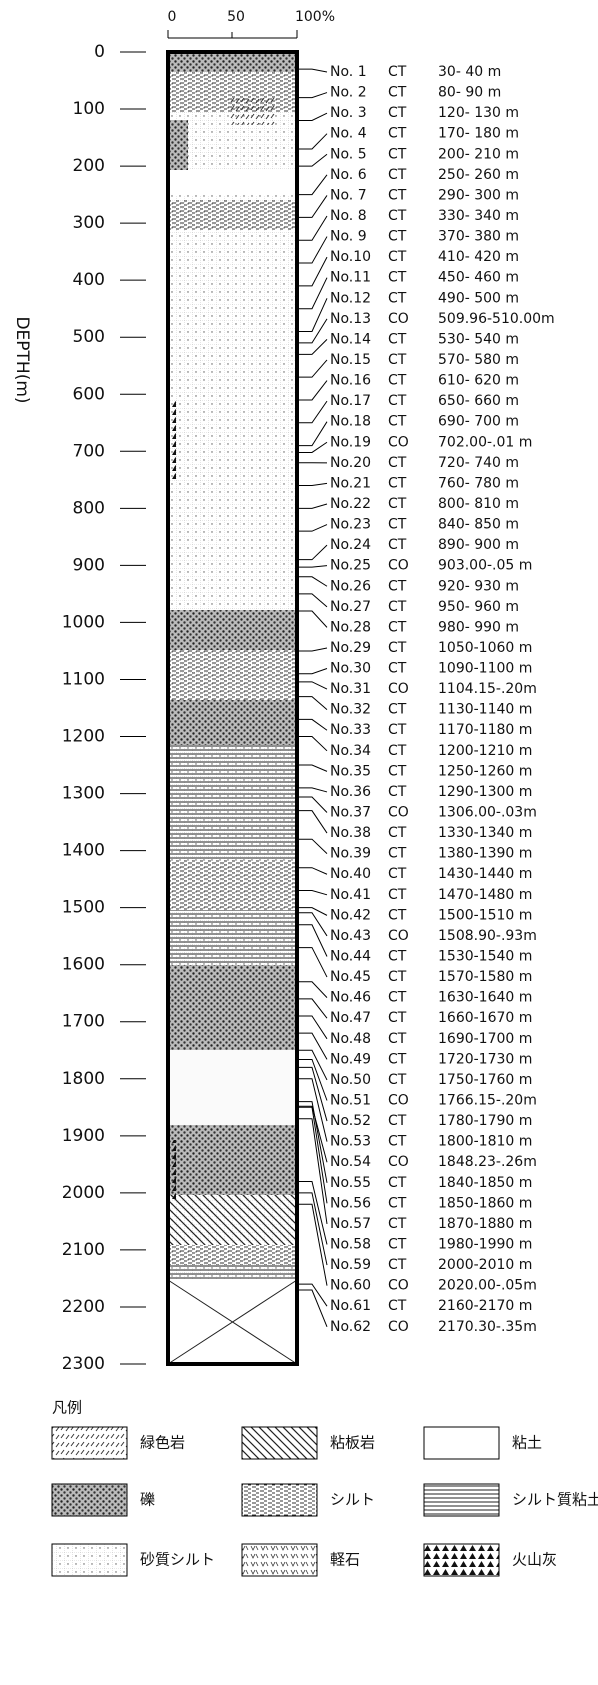  What do you see at coordinates (83, 1193) in the screenshot?
I see `depth-tick-label: 2000` at bounding box center [83, 1193].